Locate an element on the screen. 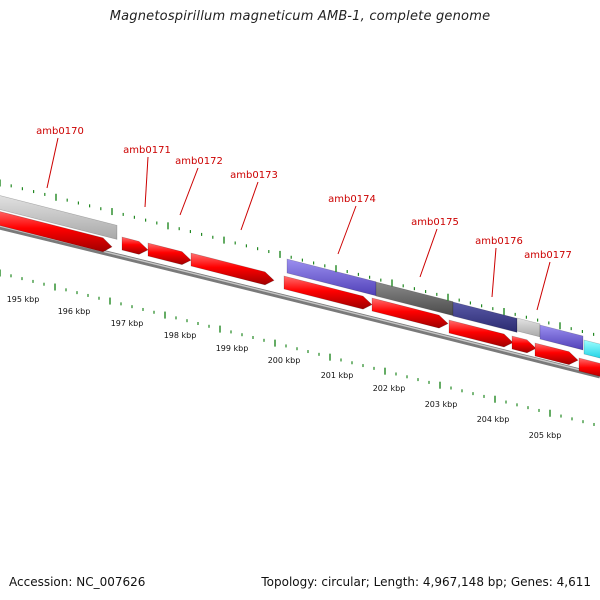 Image resolution: width=600 pixels, height=600 pixels. leader-line-amb0171 is located at coordinates (146, 182).